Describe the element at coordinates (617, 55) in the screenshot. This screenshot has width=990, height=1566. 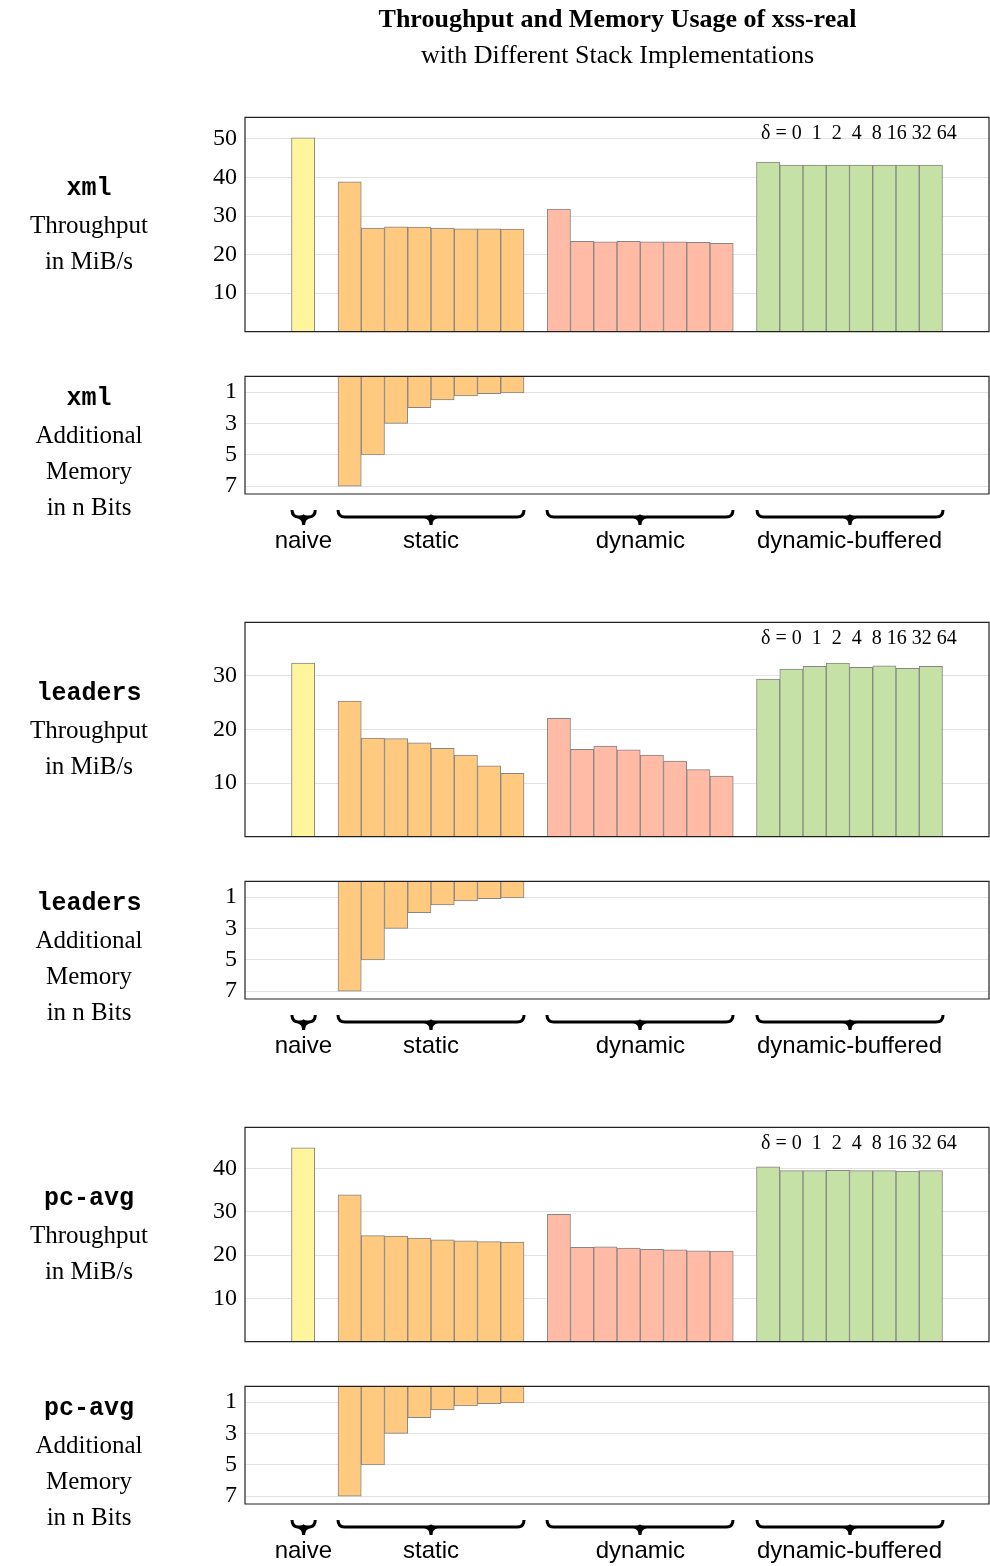
I see `chart-subtitle: with Different Stack Implementations` at that location.